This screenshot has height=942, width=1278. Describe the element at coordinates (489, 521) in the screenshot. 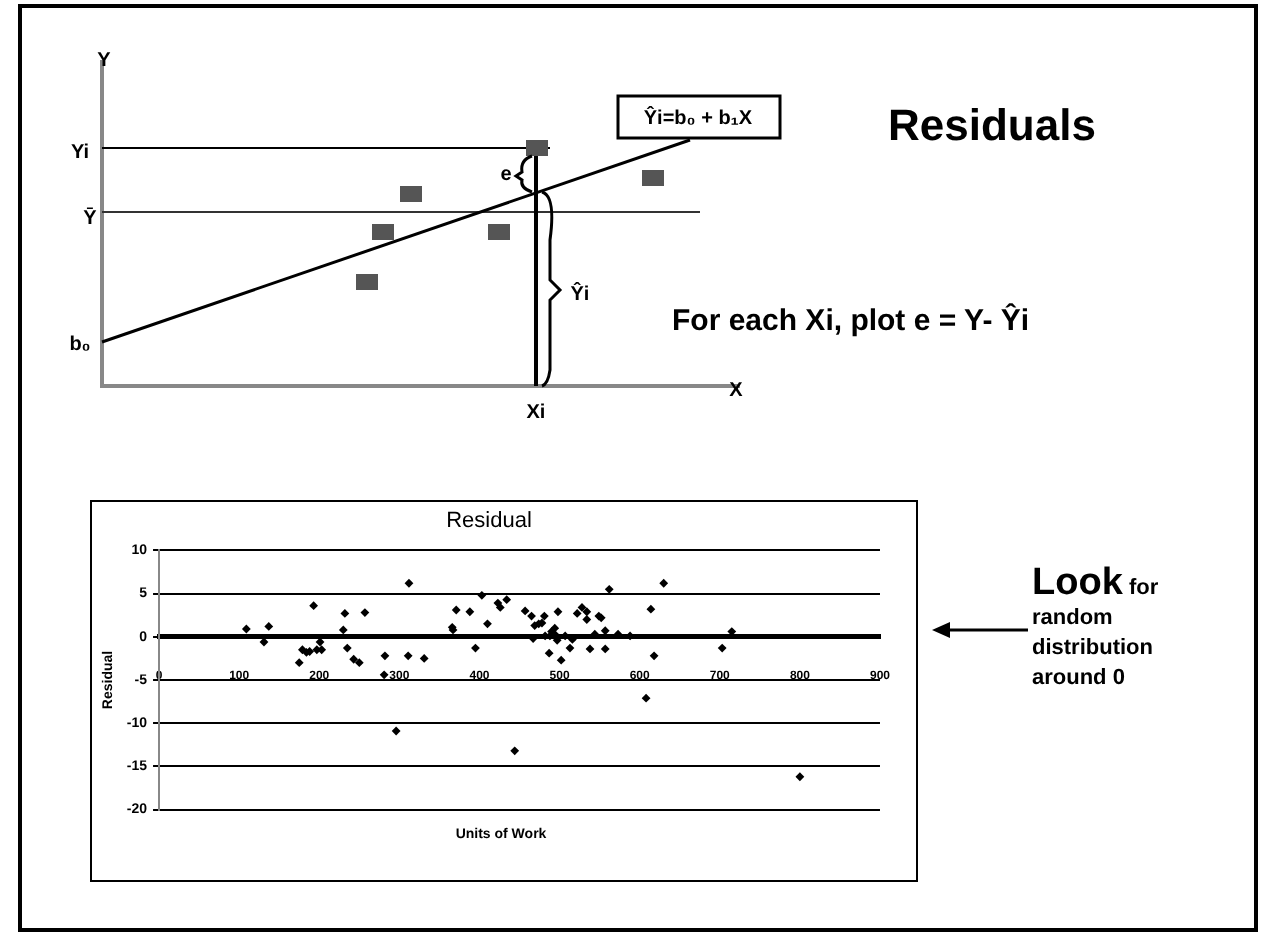

I see `chart-title: Residual` at that location.